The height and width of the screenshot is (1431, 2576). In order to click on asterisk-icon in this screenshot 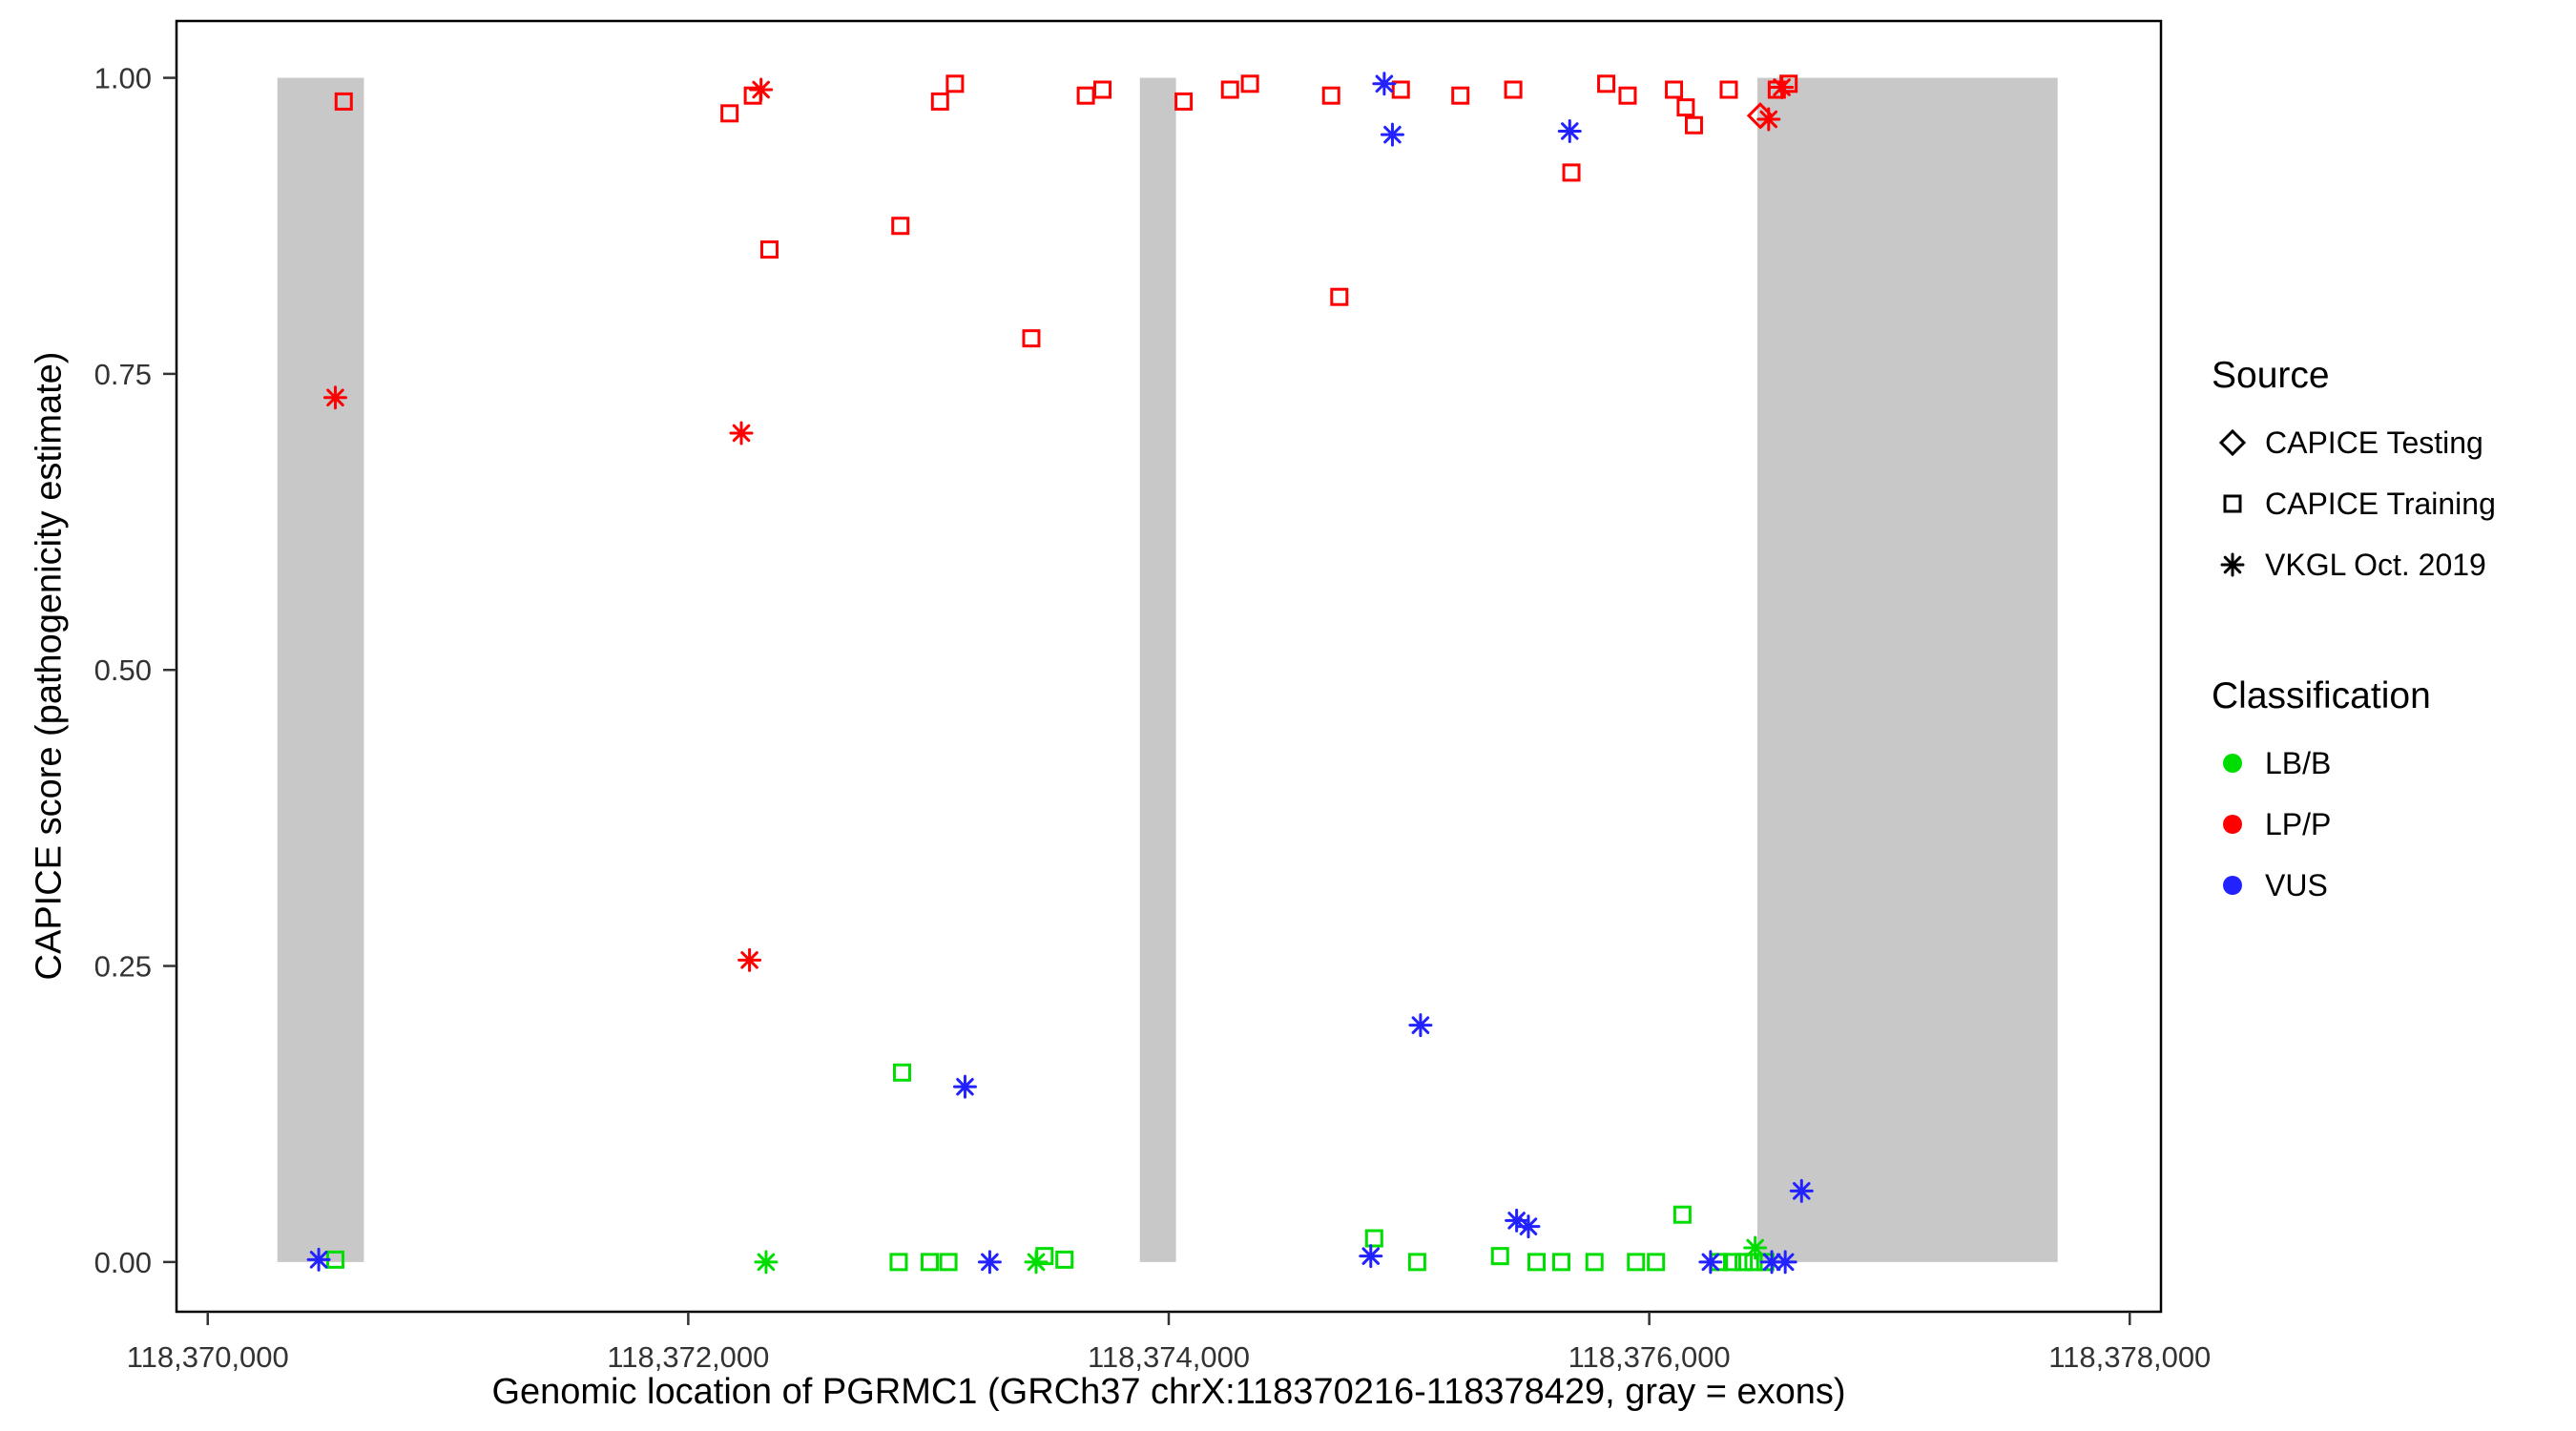, I will do `click(2232, 564)`.